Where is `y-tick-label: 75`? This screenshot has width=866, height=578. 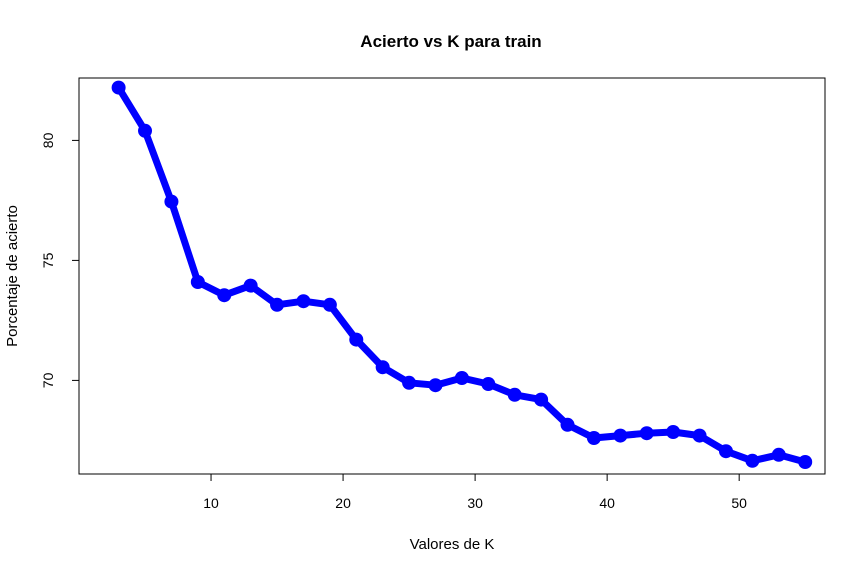 y-tick-label: 75 is located at coordinates (48, 260).